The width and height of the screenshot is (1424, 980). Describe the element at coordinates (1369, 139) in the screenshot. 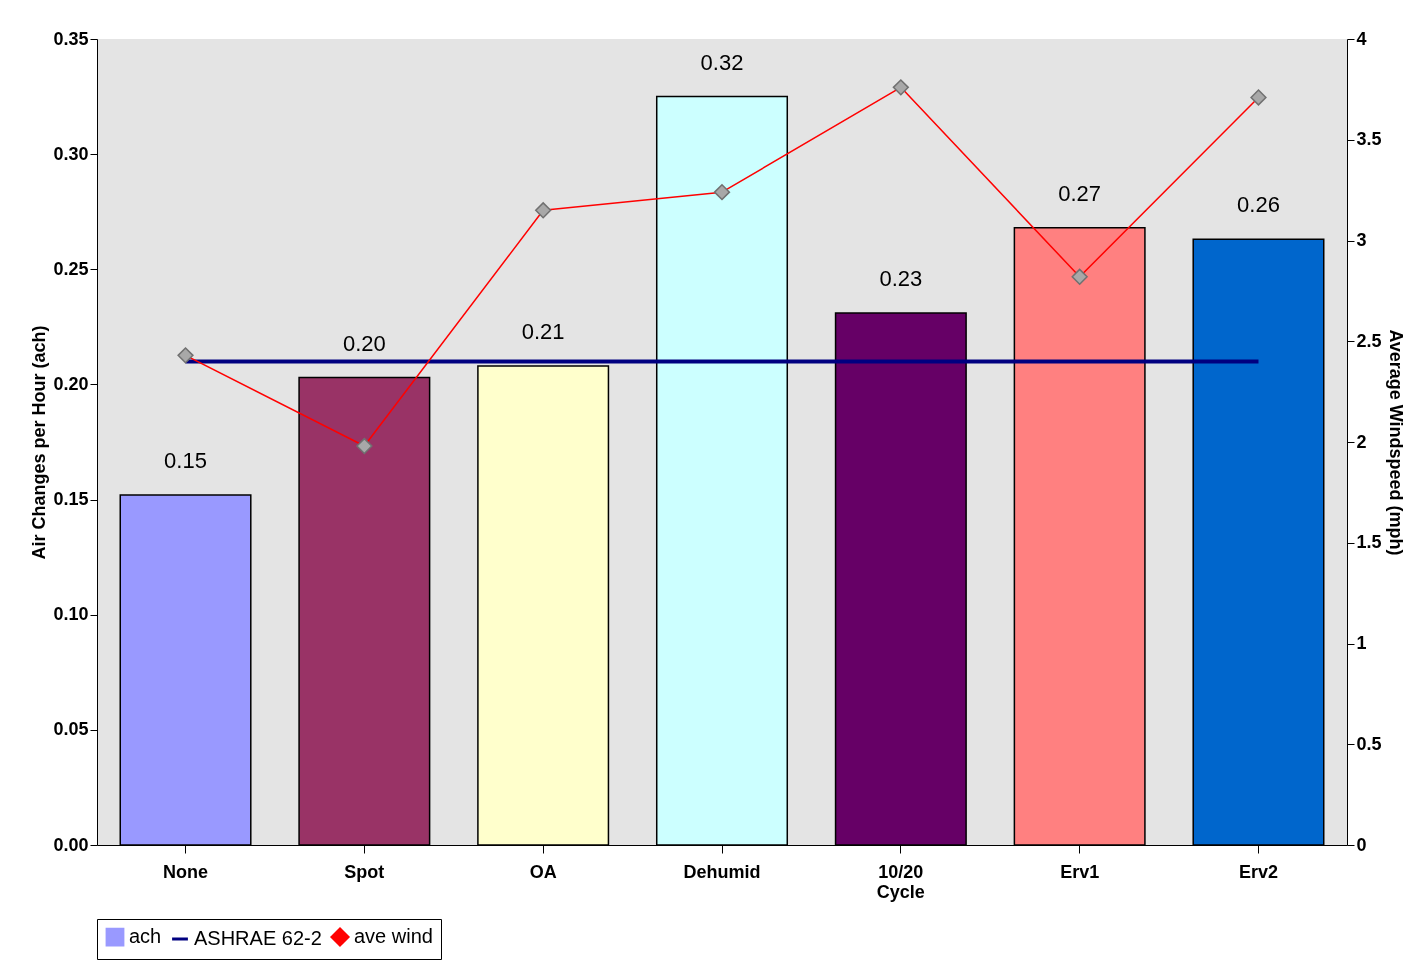

I see `y2-tick-label: 3.5` at that location.